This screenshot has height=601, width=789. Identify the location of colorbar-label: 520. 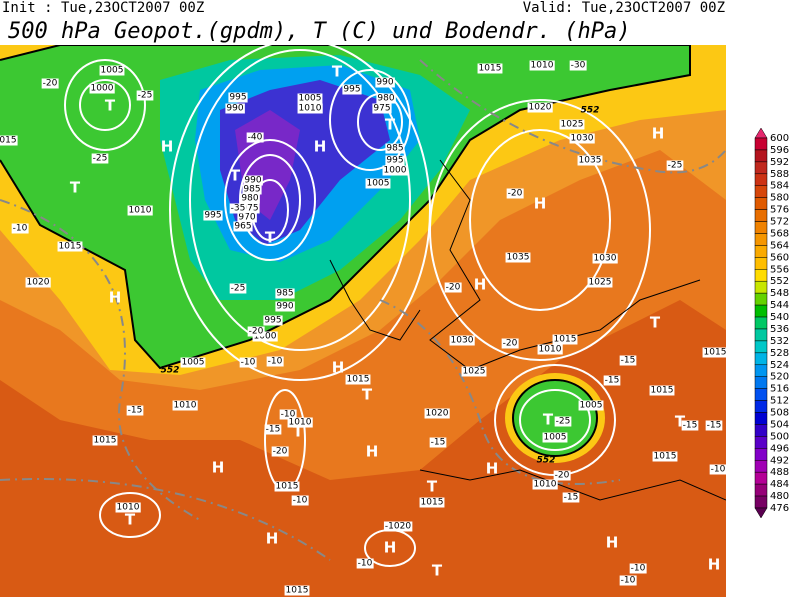
(779, 377).